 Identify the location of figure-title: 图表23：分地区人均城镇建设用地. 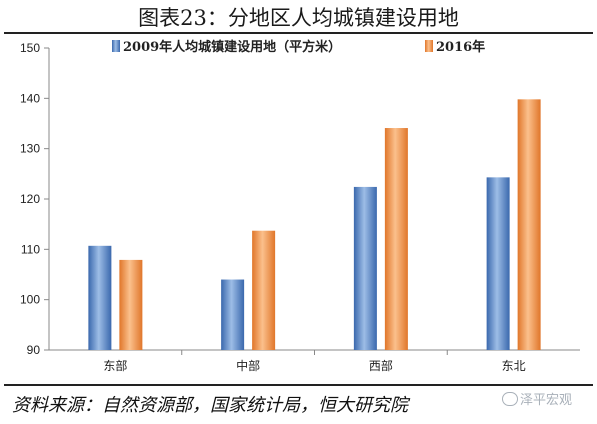
(298, 18).